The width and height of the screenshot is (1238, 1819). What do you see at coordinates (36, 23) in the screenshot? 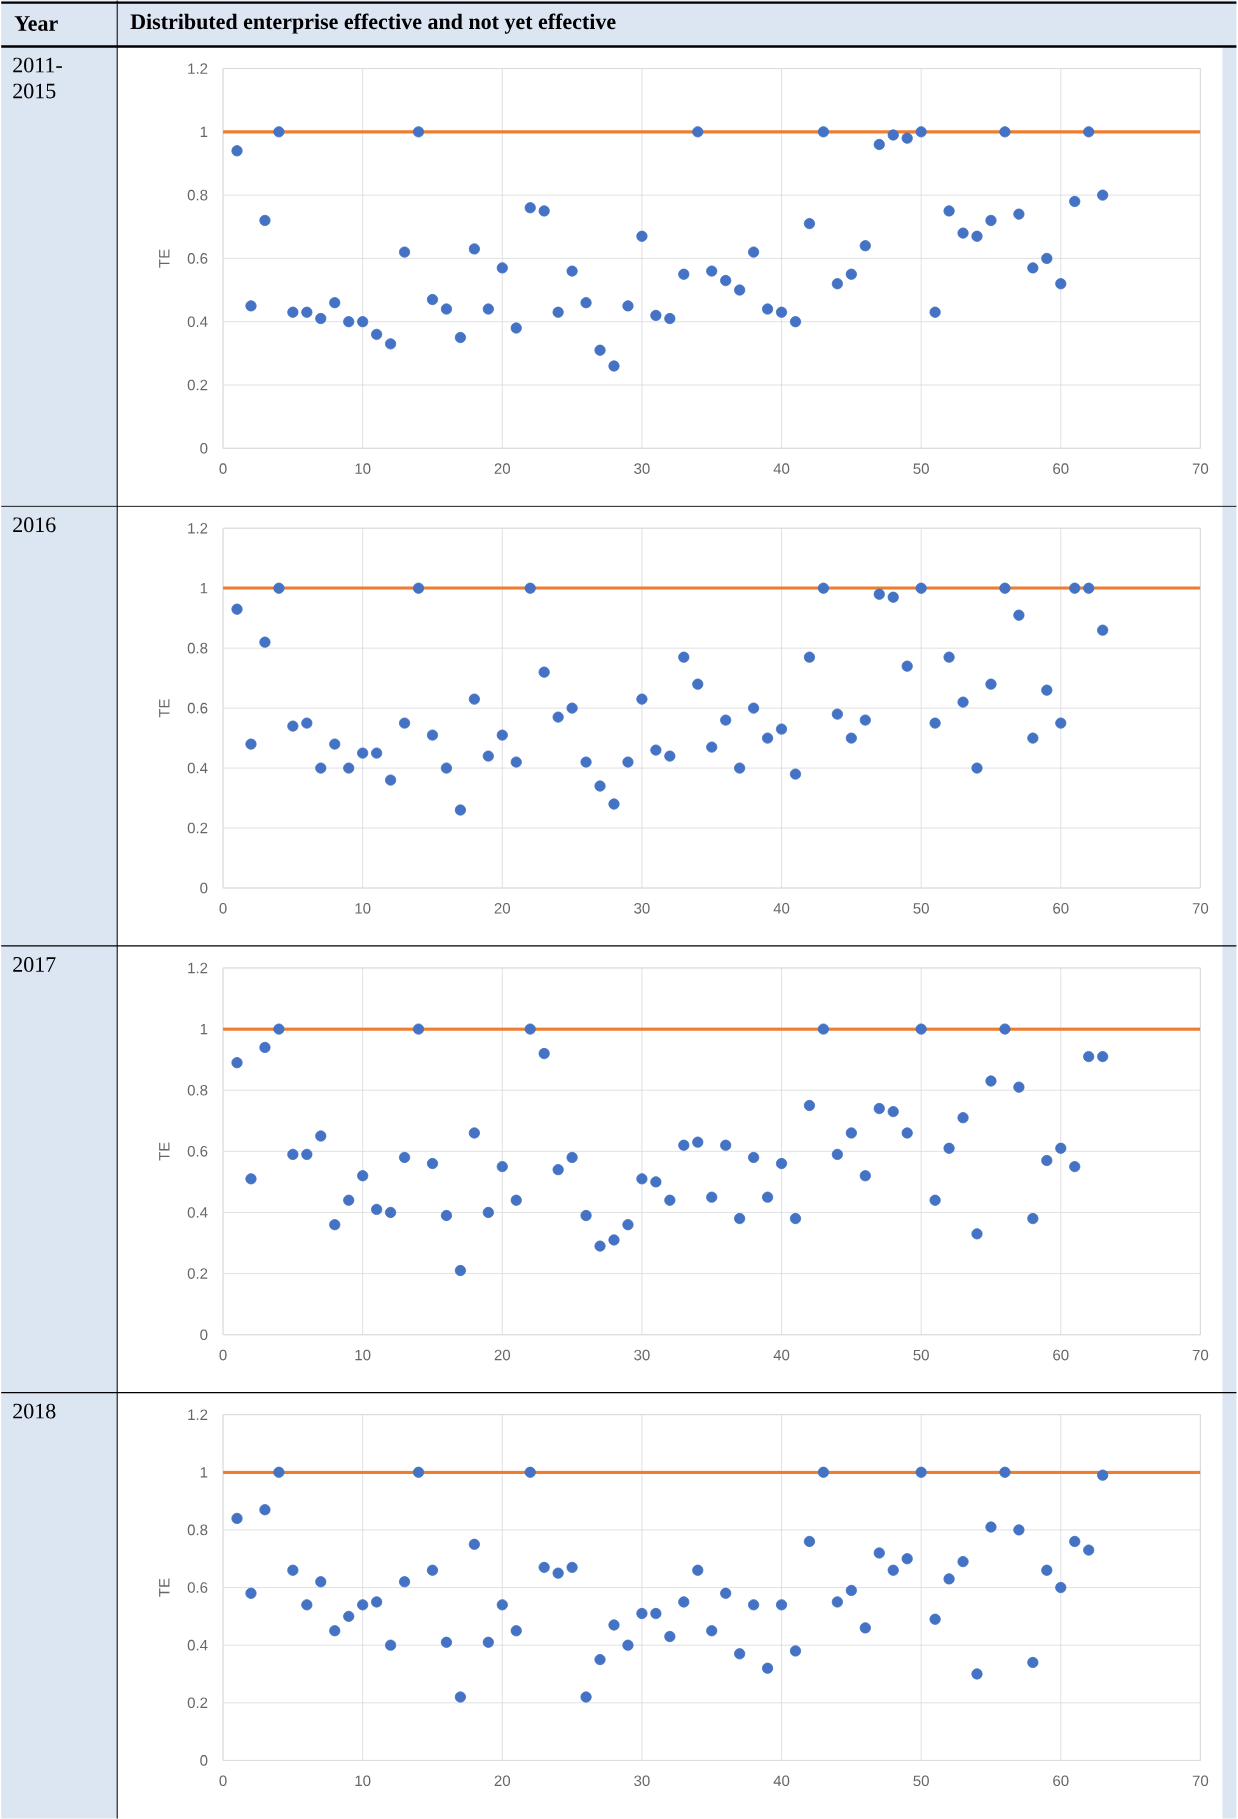
I see `text: Year` at bounding box center [36, 23].